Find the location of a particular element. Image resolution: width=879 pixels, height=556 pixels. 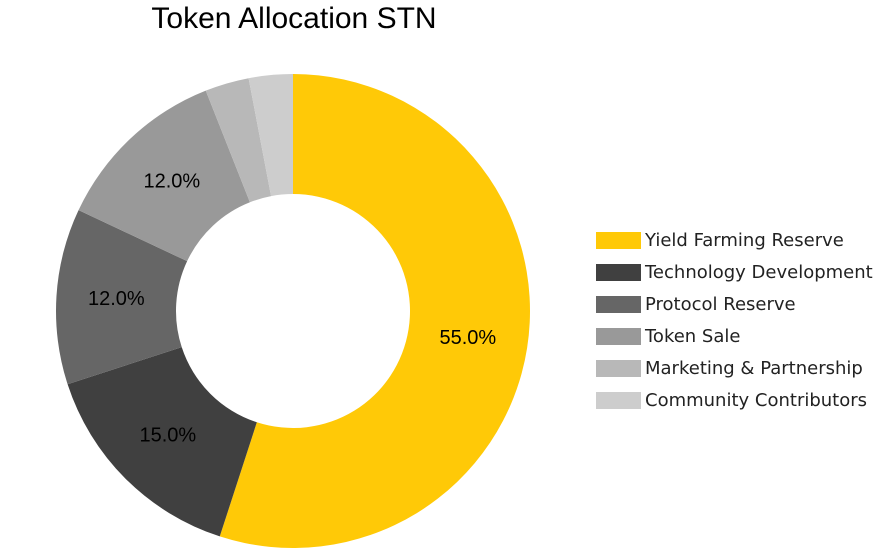

legend-item: Technology Development is located at coordinates (734, 272).